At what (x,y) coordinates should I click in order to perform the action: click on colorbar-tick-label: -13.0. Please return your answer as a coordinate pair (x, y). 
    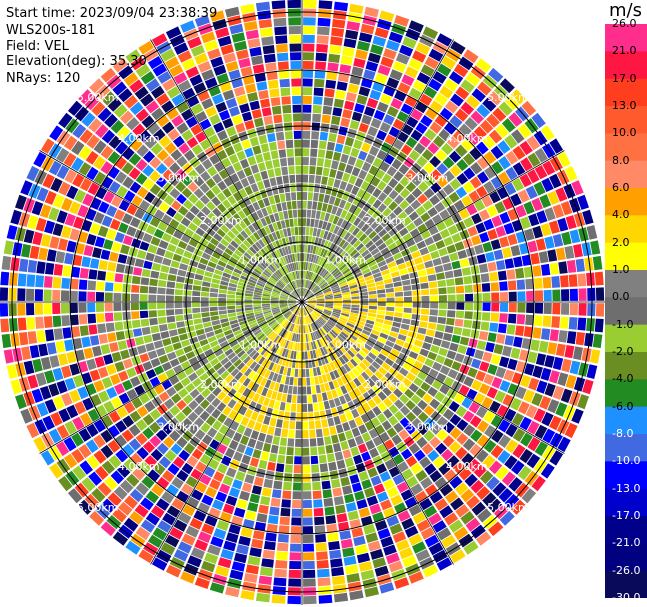
    Looking at the image, I should click on (626, 488).